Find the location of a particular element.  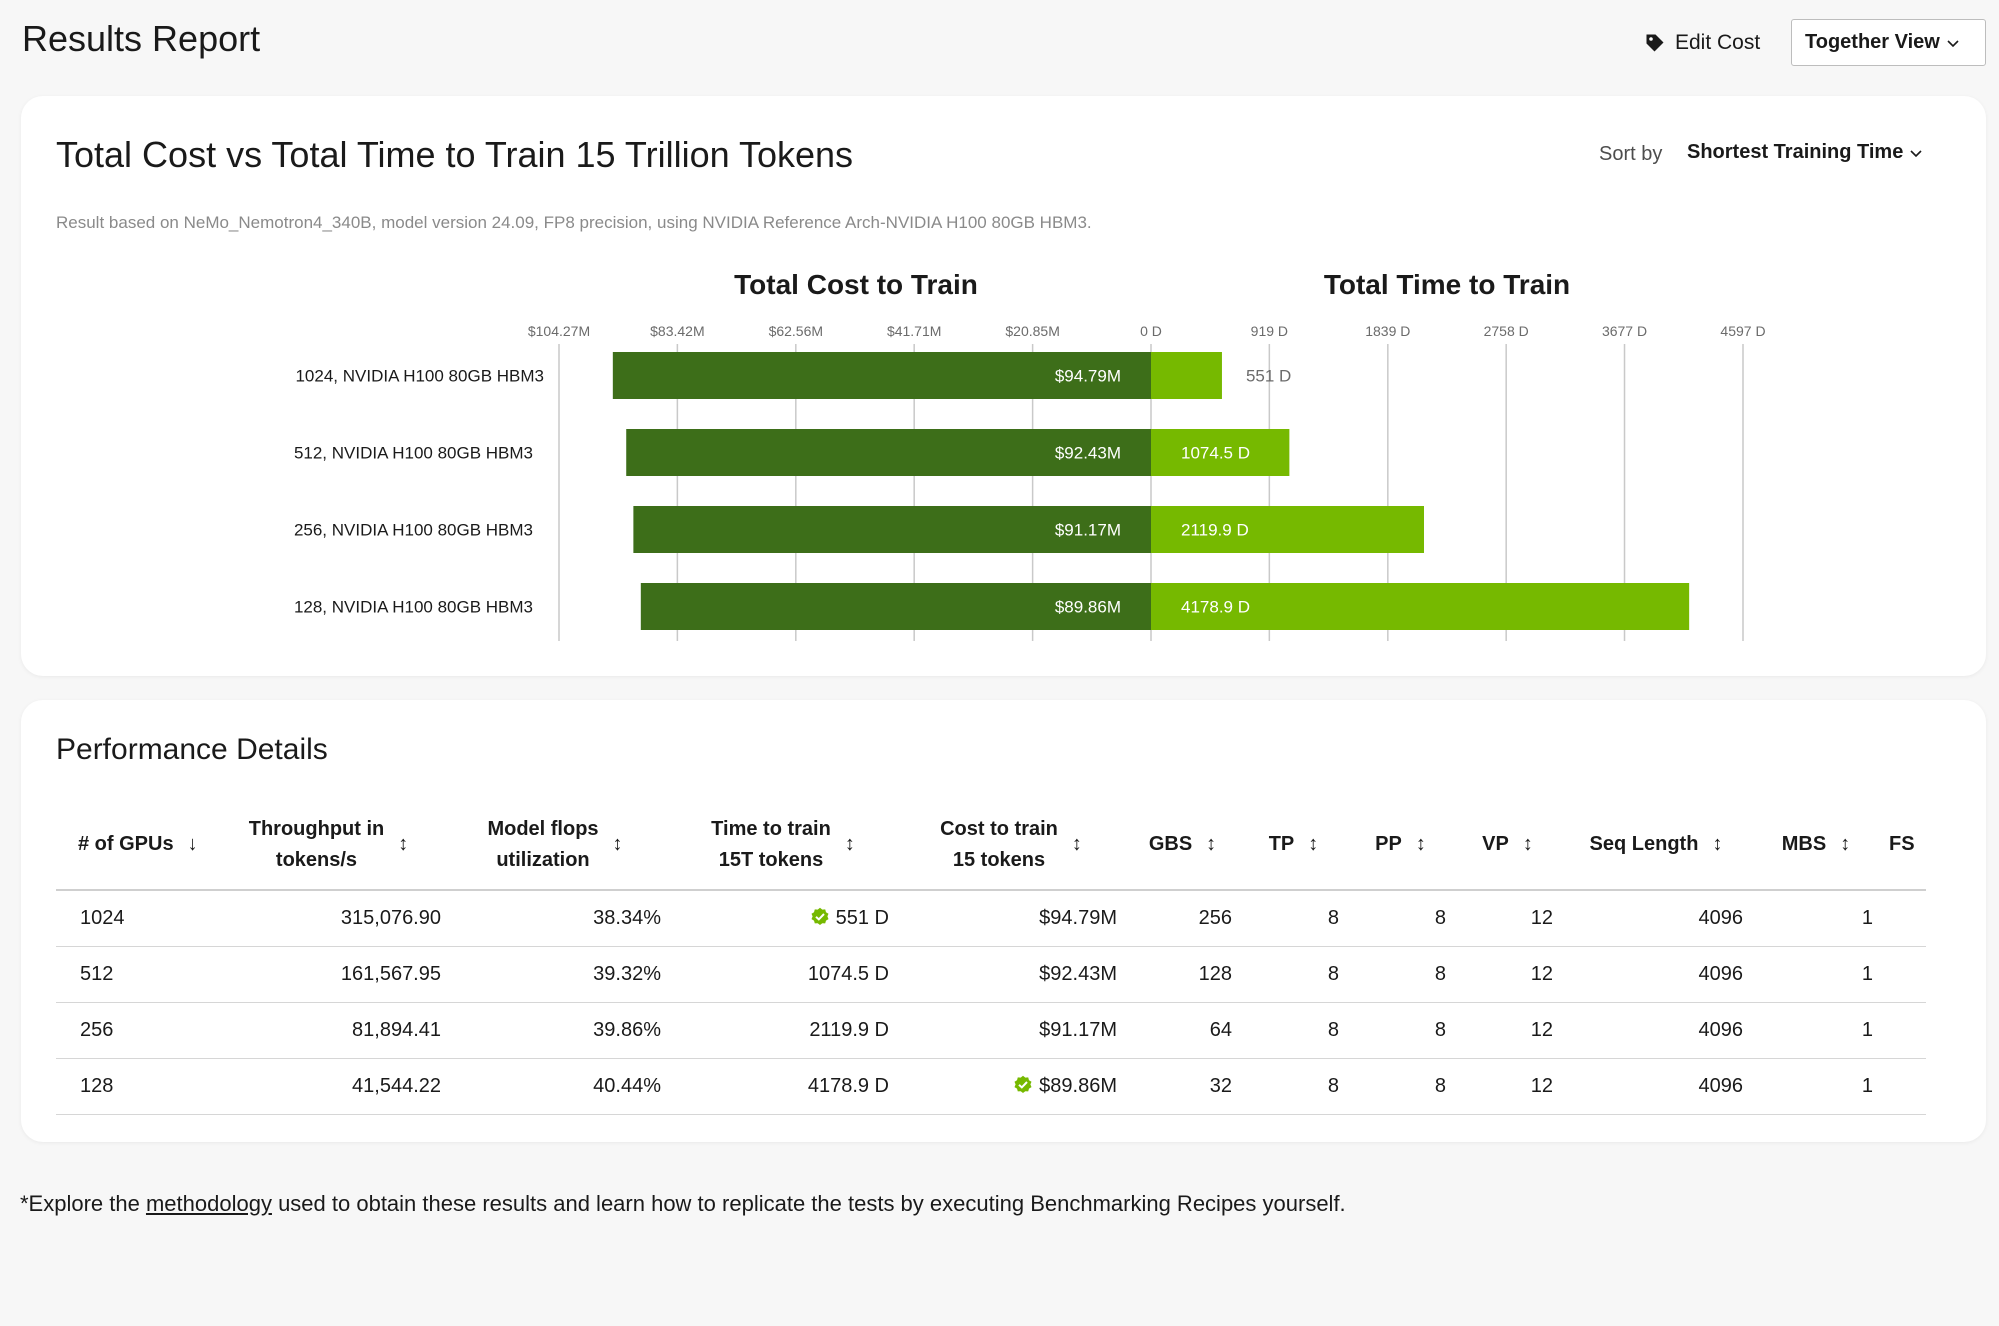

edit-cost-label: Edit Cost is located at coordinates (1718, 42).